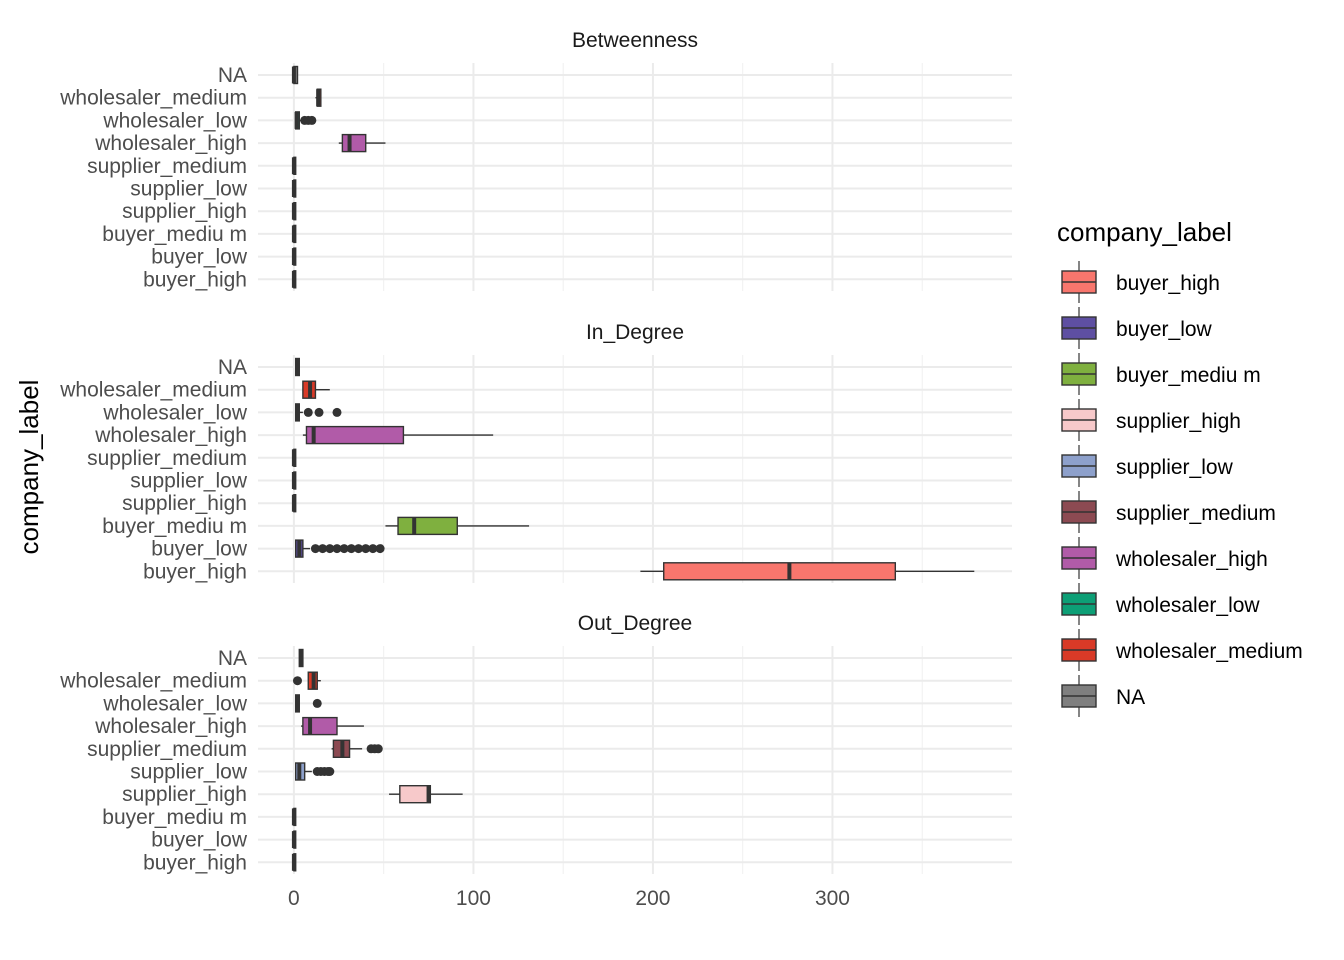 This screenshot has width=1344, height=960. Describe the element at coordinates (1178, 421) in the screenshot. I see `legend-label: supplier_high` at that location.